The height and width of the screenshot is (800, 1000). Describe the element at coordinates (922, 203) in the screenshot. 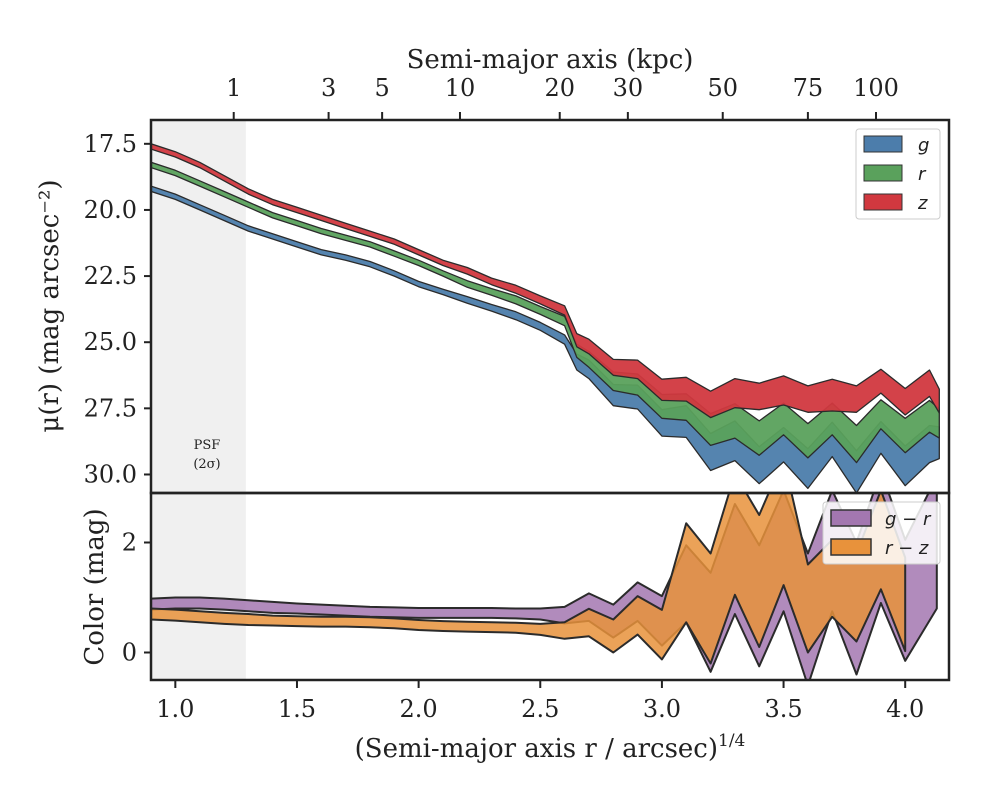

I see `legend-label-z: z` at that location.